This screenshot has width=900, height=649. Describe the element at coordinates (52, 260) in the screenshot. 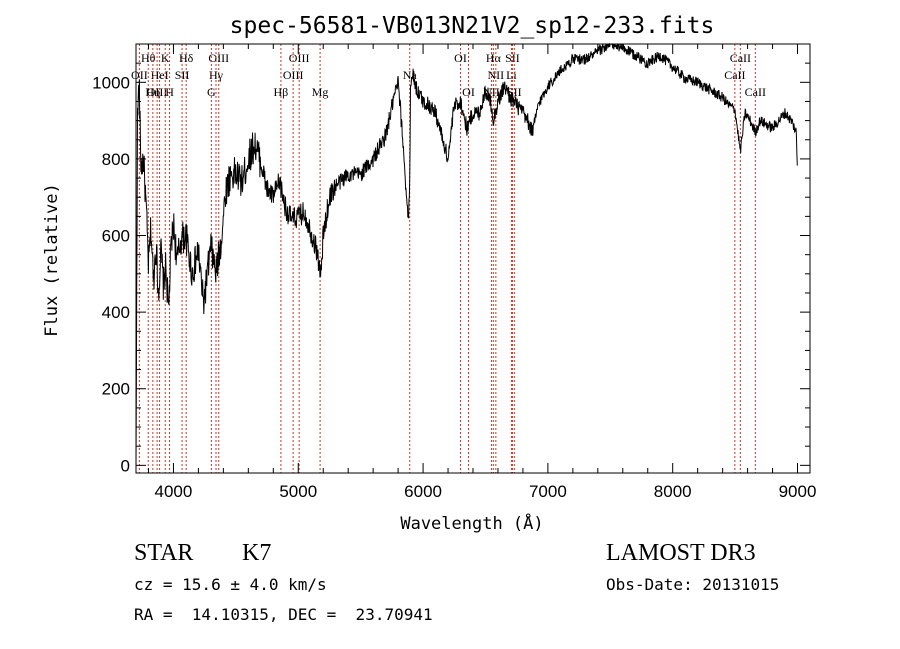

I see `y-axis-label: Flux (relative)` at that location.